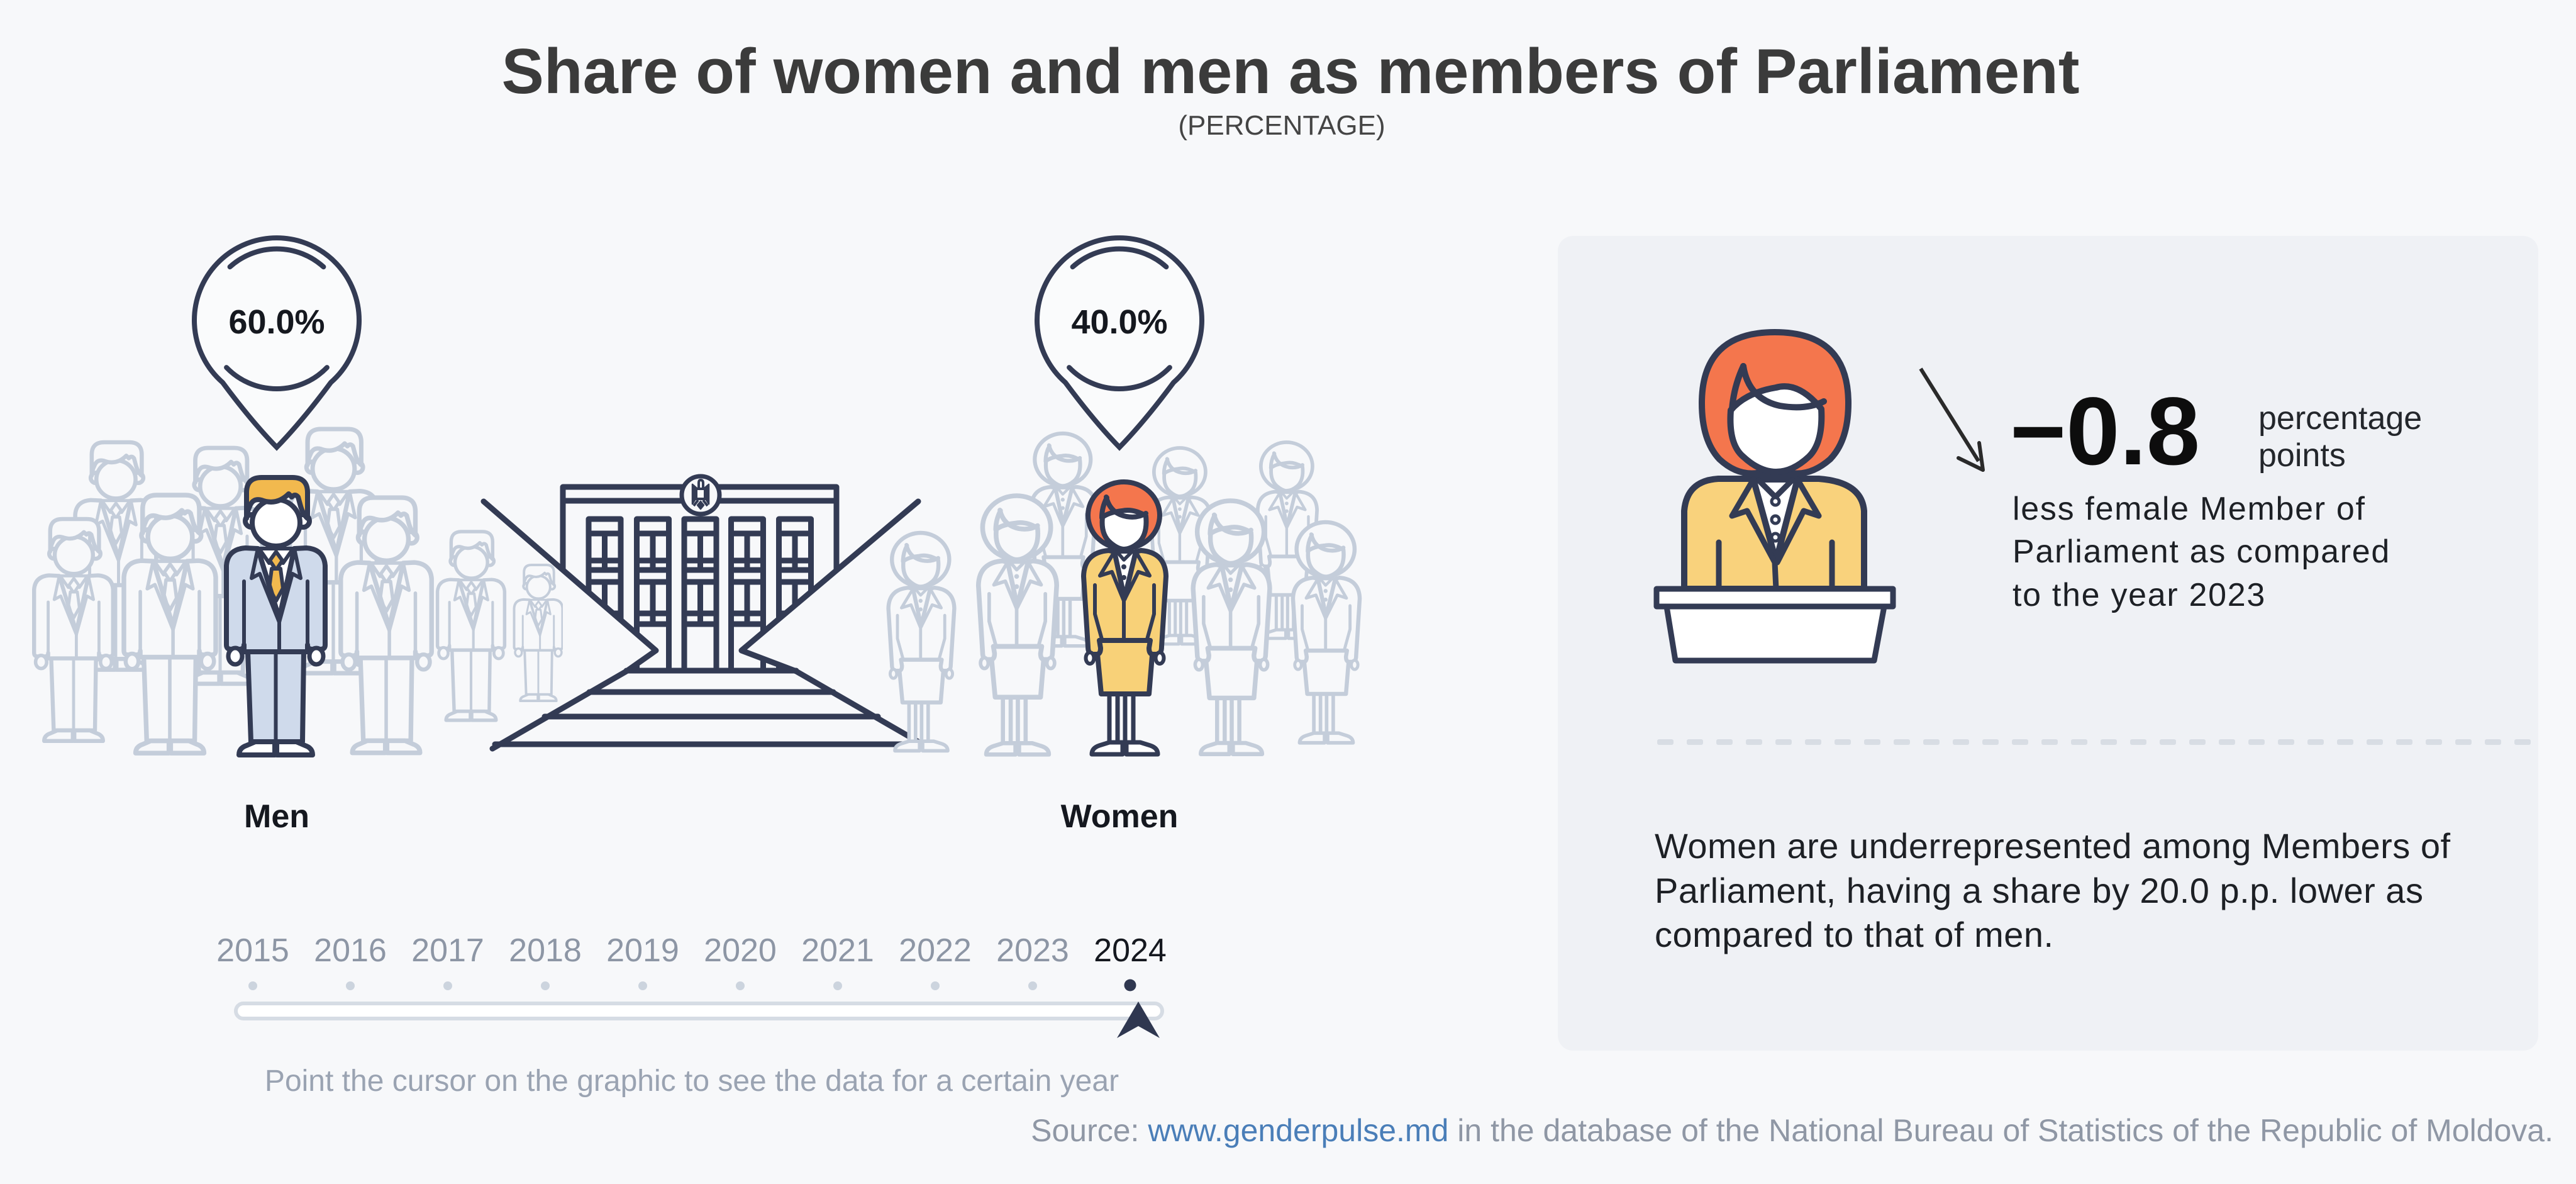 The width and height of the screenshot is (2576, 1184). What do you see at coordinates (276, 816) in the screenshot?
I see `svg-text: Men` at bounding box center [276, 816].